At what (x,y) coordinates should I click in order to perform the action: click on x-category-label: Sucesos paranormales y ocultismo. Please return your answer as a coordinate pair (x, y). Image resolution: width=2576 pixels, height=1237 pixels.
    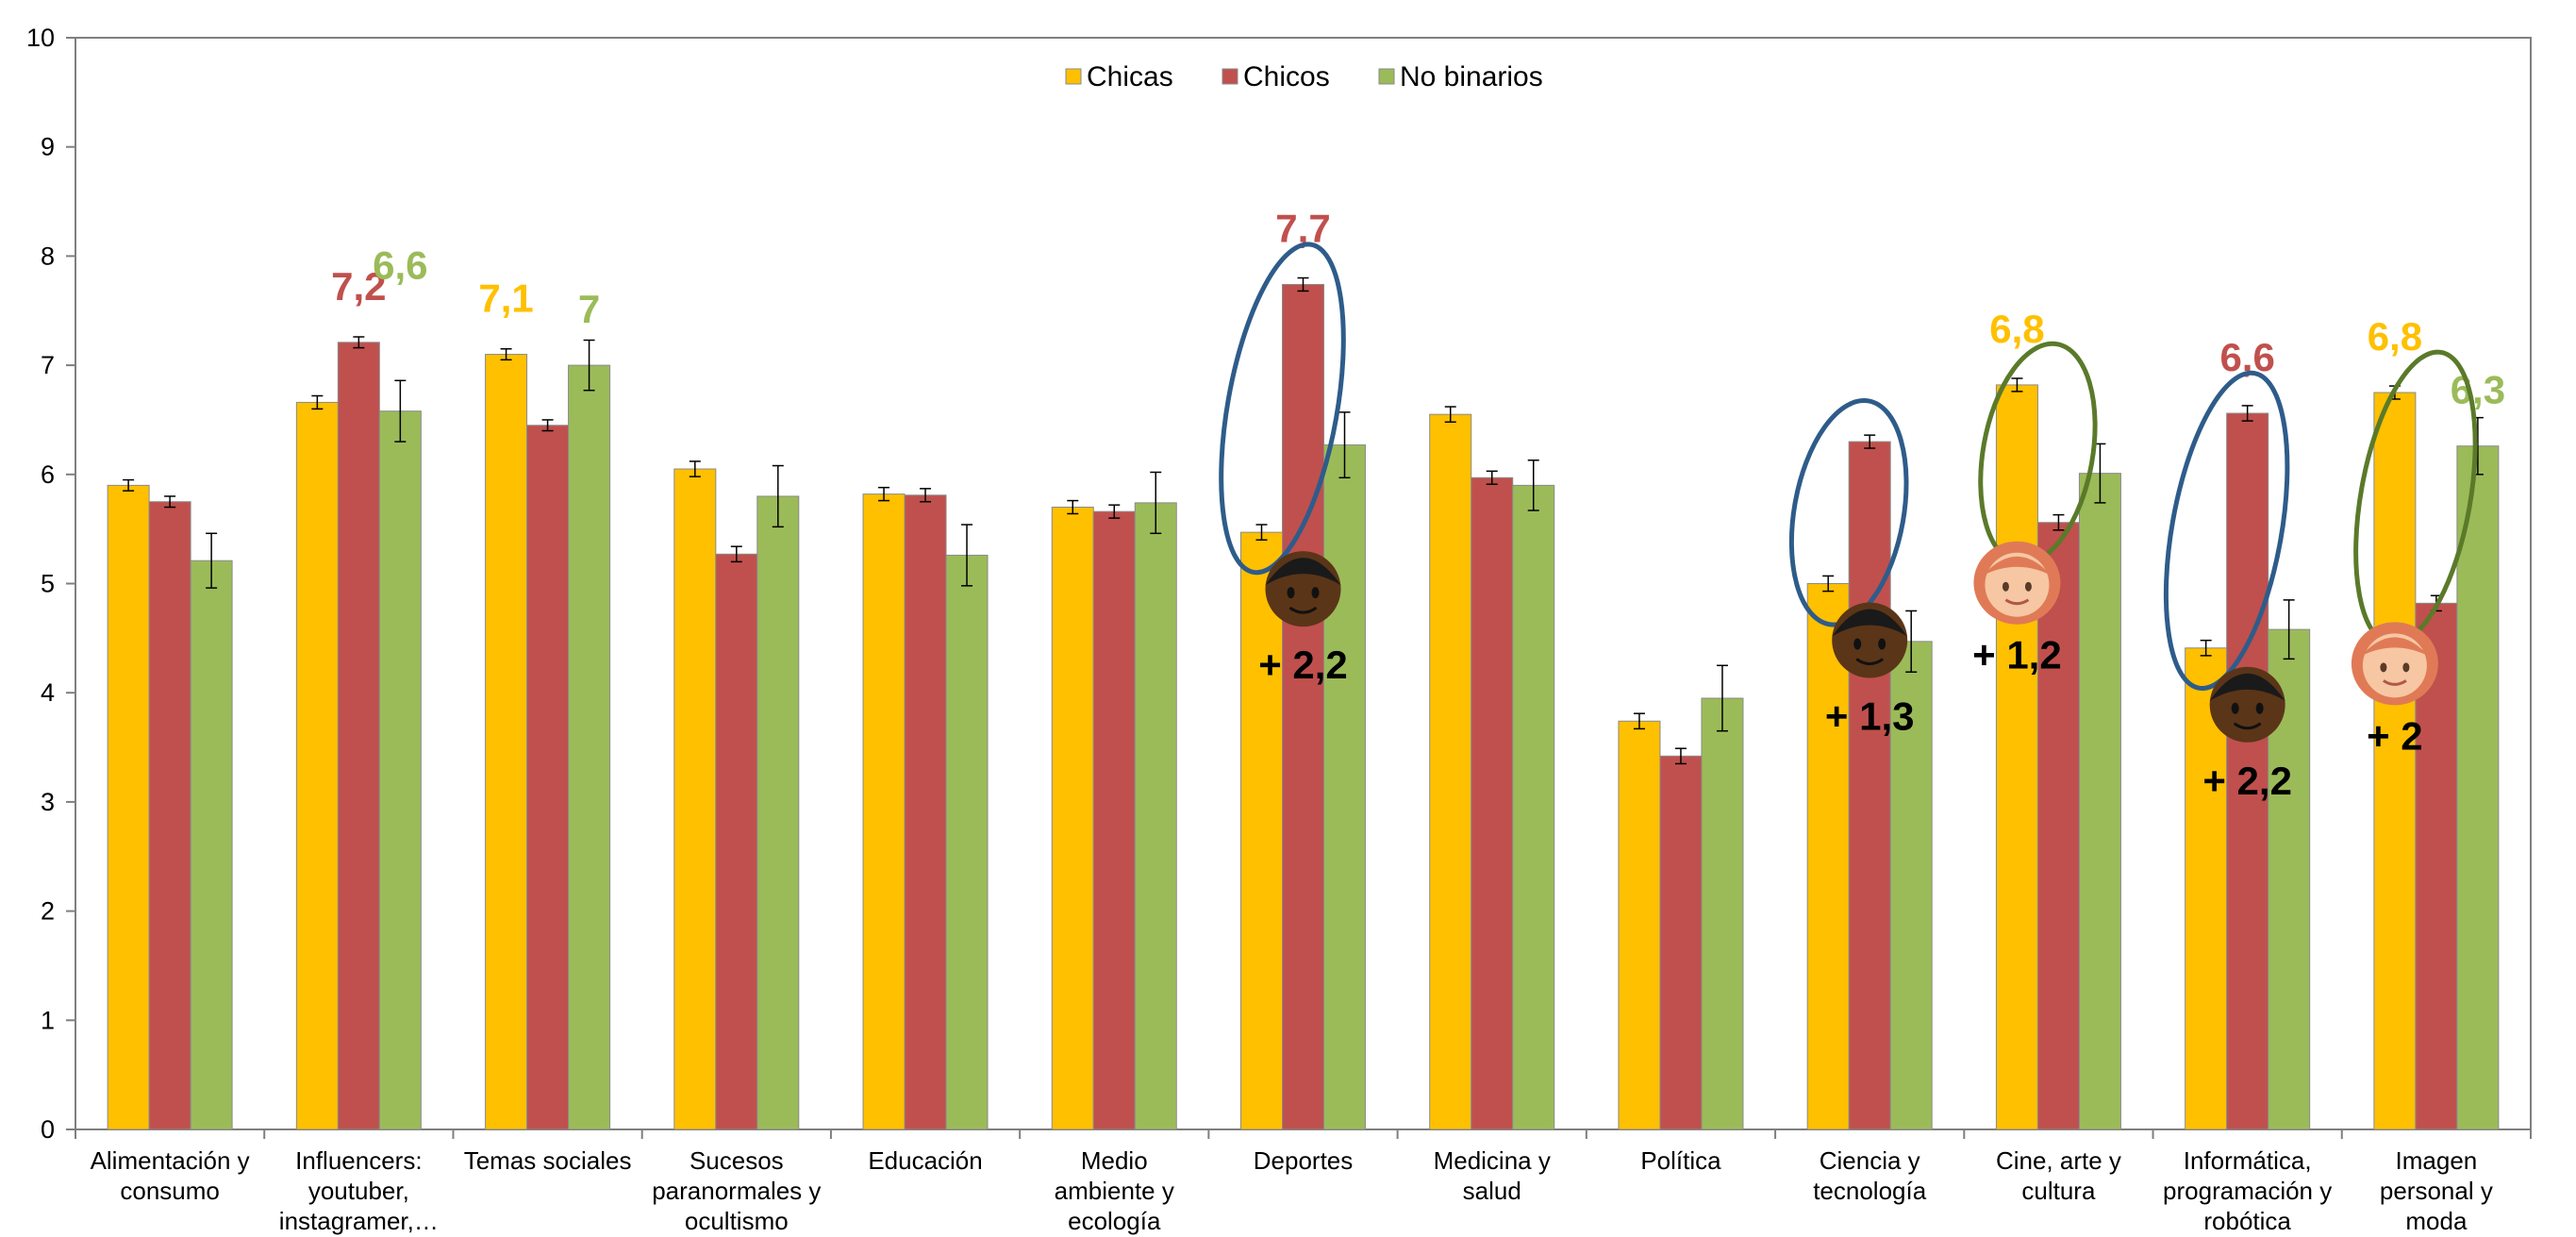
    Looking at the image, I should click on (737, 1190).